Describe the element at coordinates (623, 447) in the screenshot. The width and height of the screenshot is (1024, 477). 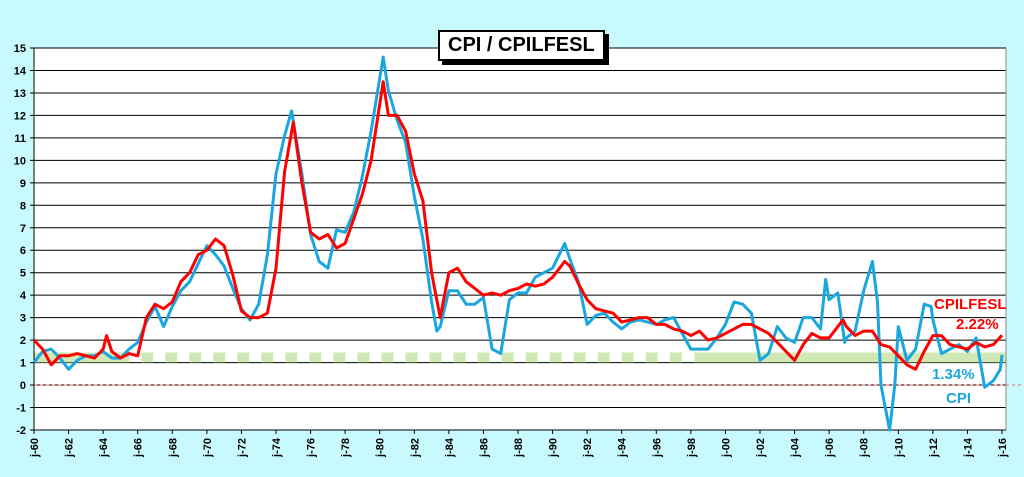
I see `x-tick-label: j-94` at that location.